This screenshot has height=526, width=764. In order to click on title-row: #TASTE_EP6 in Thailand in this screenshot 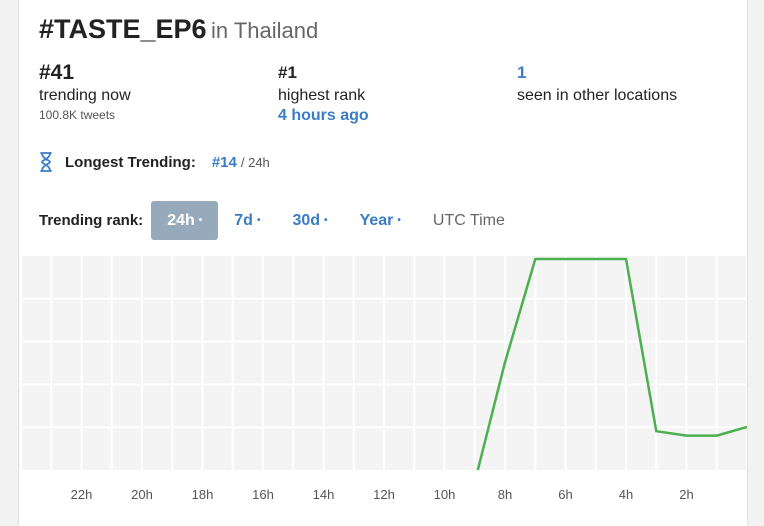, I will do `click(178, 29)`.